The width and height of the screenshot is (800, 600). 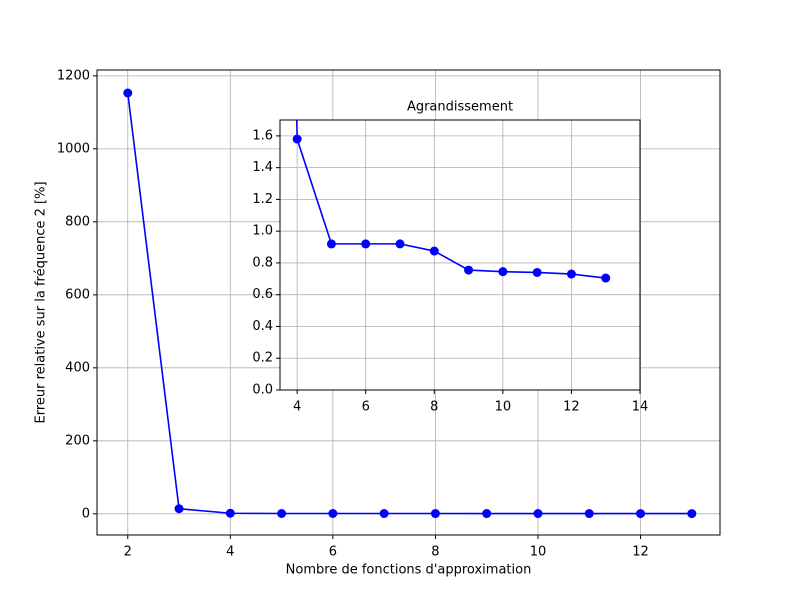 What do you see at coordinates (262, 231) in the screenshot?
I see `y-tick-label: 1.0` at bounding box center [262, 231].